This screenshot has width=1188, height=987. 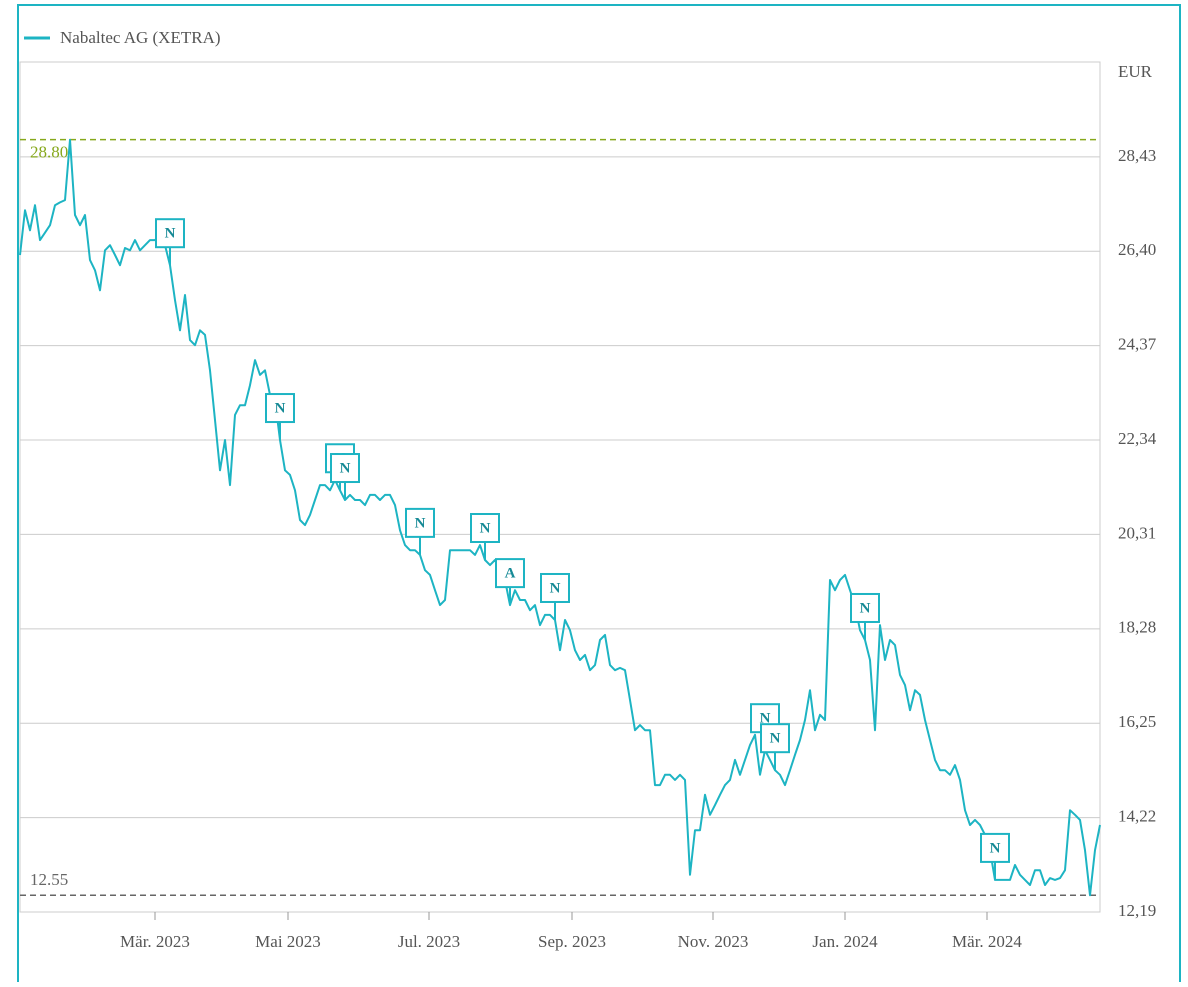 What do you see at coordinates (1137, 438) in the screenshot?
I see `y-tick-label: 22,34` at bounding box center [1137, 438].